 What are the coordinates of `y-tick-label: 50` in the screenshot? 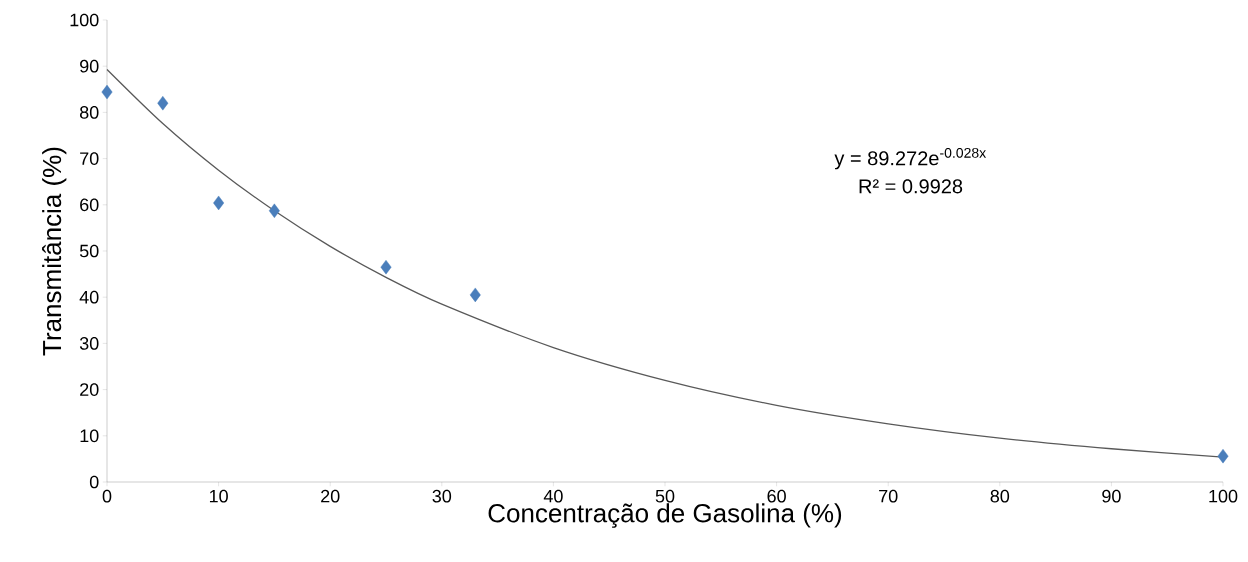 It's located at (89, 251).